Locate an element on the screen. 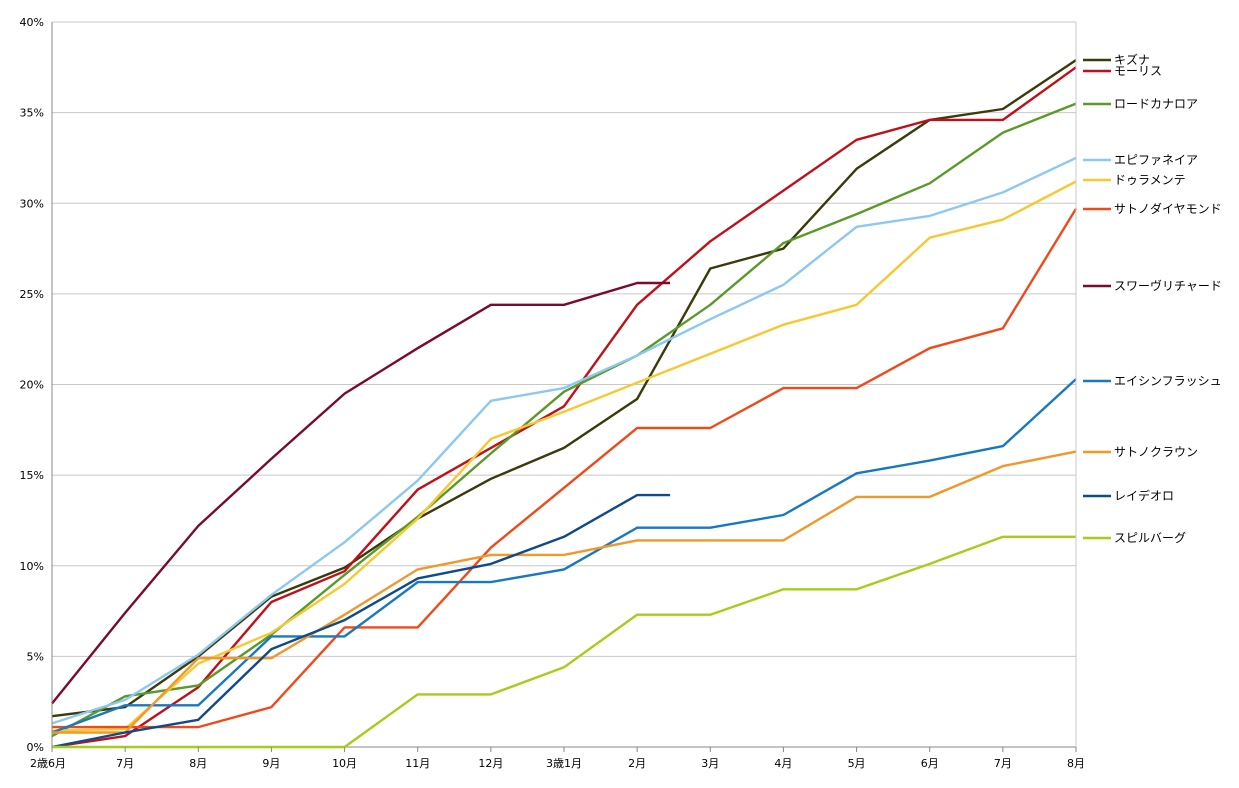 The height and width of the screenshot is (788, 1239). x-tick-label: 2月 is located at coordinates (637, 763).